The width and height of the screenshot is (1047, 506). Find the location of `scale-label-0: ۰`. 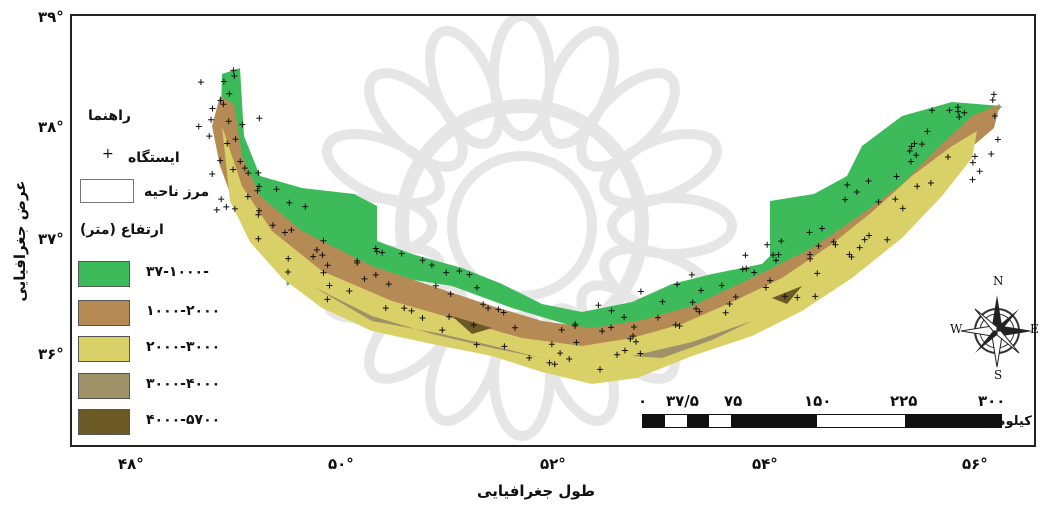

scale-label-0: ۰ is located at coordinates (643, 401).